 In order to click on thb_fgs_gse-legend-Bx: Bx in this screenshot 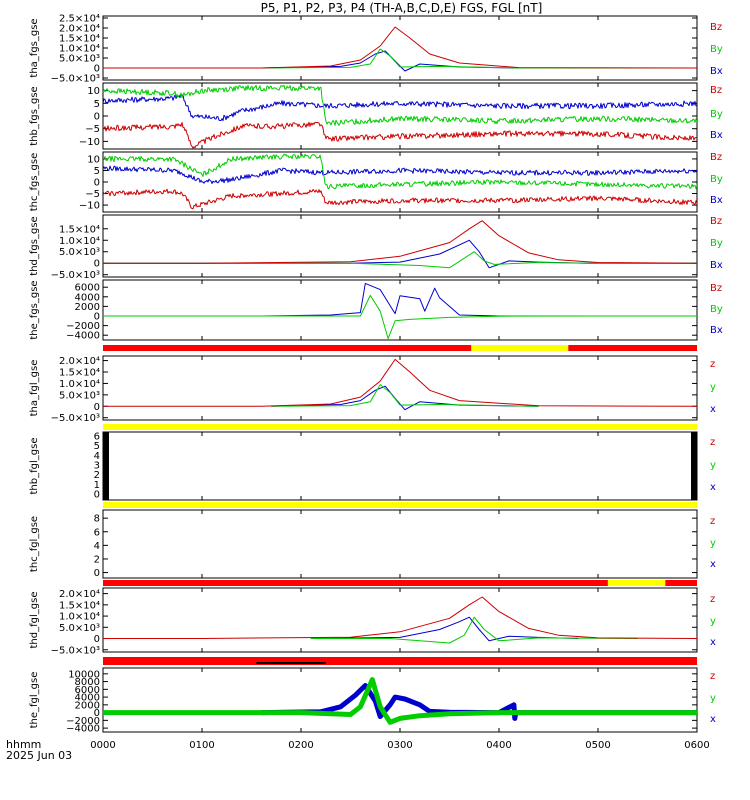, I will do `click(716, 135)`.